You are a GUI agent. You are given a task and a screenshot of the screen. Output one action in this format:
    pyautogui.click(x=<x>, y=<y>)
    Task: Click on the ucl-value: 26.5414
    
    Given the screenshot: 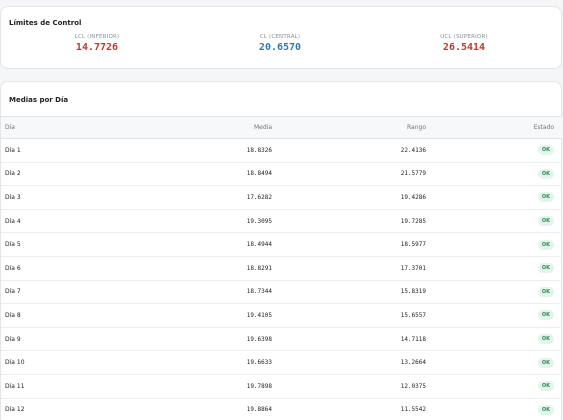 What is the action you would take?
    pyautogui.click(x=464, y=47)
    